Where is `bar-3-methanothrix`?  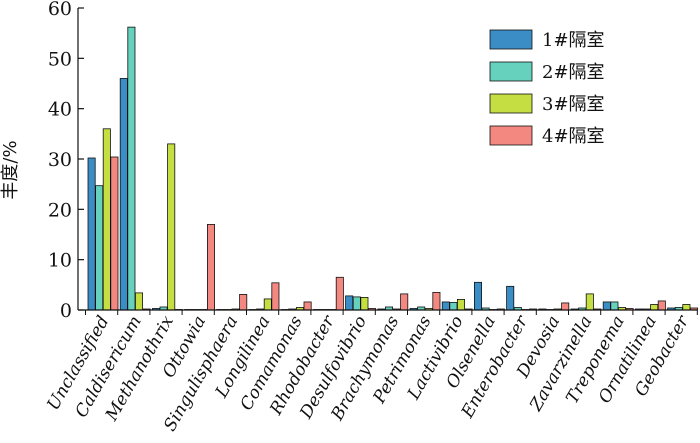
bar-3-methanothrix is located at coordinates (171, 227).